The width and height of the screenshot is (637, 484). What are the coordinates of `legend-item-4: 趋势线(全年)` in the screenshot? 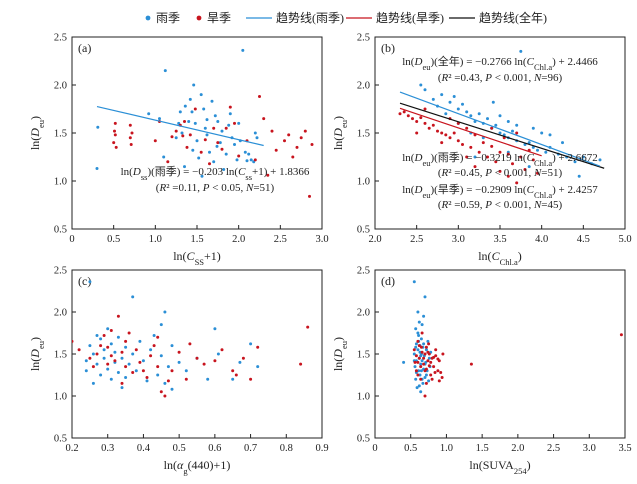 It's located at (498, 17).